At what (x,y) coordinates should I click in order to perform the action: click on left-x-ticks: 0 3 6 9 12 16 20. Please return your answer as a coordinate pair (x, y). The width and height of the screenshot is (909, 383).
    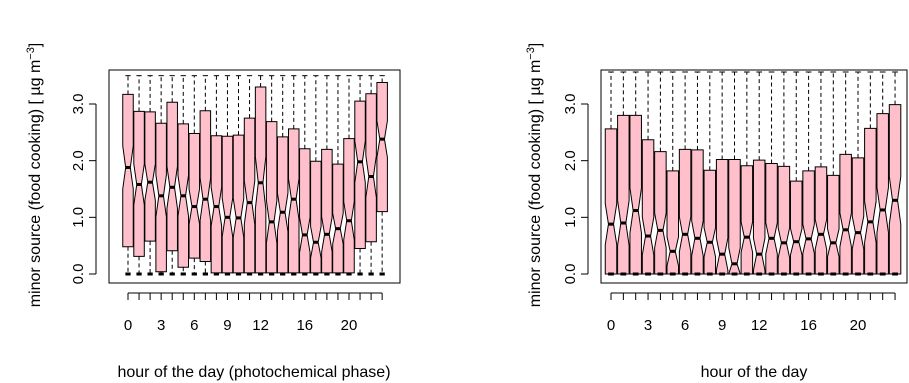
    Looking at the image, I should click on (253, 313).